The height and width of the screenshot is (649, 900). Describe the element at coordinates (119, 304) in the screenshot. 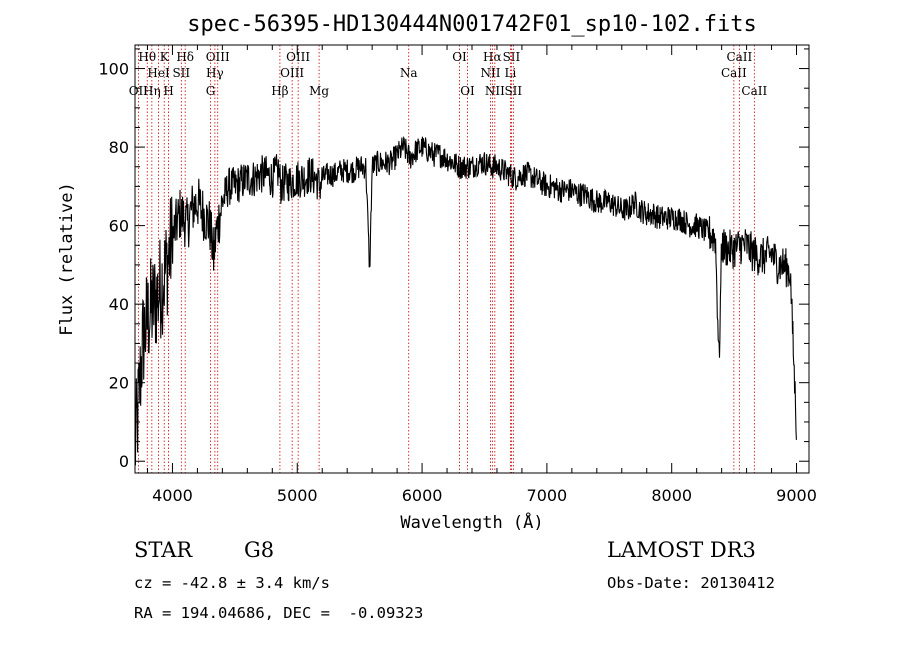

I see `y-tick-label: 40` at that location.